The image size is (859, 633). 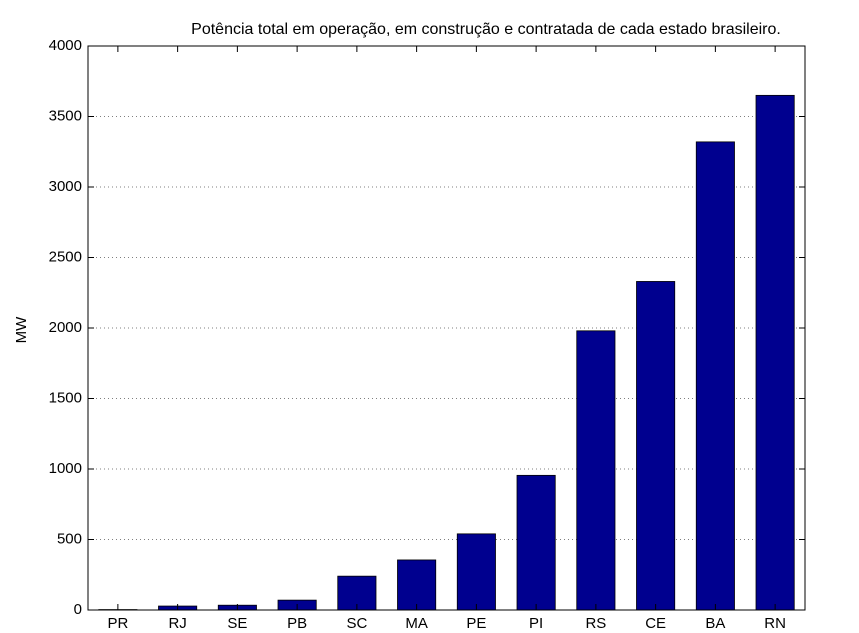 What do you see at coordinates (65, 45) in the screenshot?
I see `y-tick-label: 4000` at bounding box center [65, 45].